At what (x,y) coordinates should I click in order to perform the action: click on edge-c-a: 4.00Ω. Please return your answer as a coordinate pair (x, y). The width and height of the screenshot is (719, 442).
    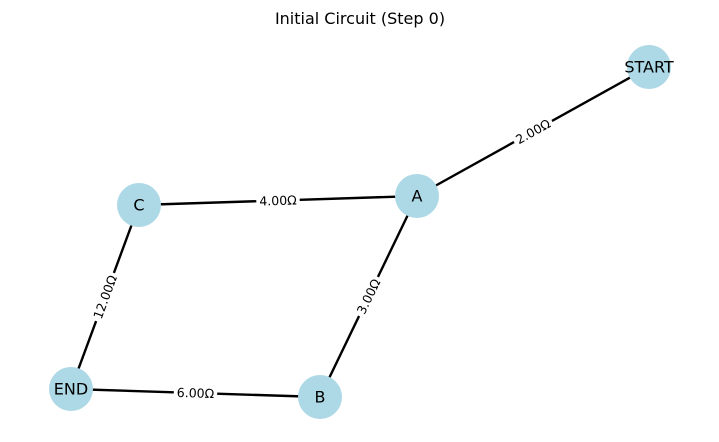
    Looking at the image, I should click on (278, 200).